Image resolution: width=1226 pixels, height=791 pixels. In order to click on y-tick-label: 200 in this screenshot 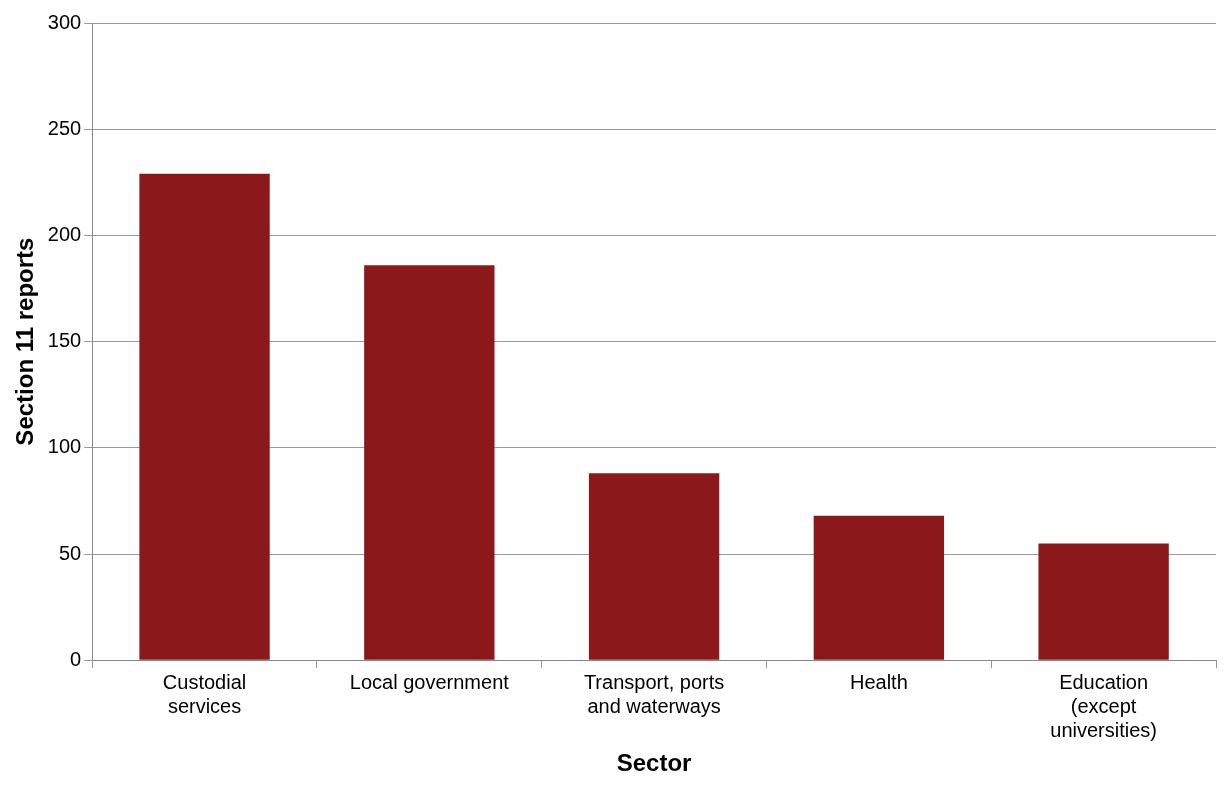, I will do `click(64, 233)`.